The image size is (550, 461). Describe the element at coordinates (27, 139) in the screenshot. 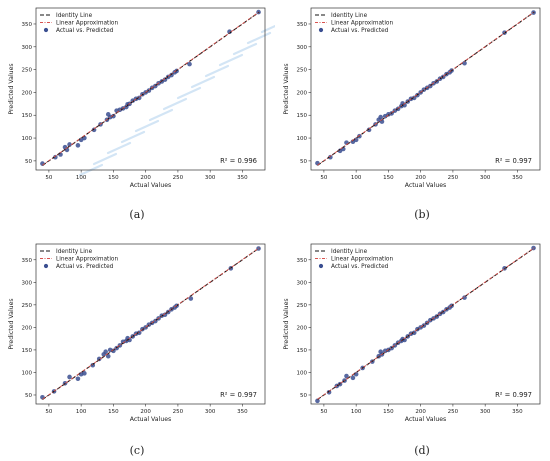

I see `y-tick-label: 100` at that location.